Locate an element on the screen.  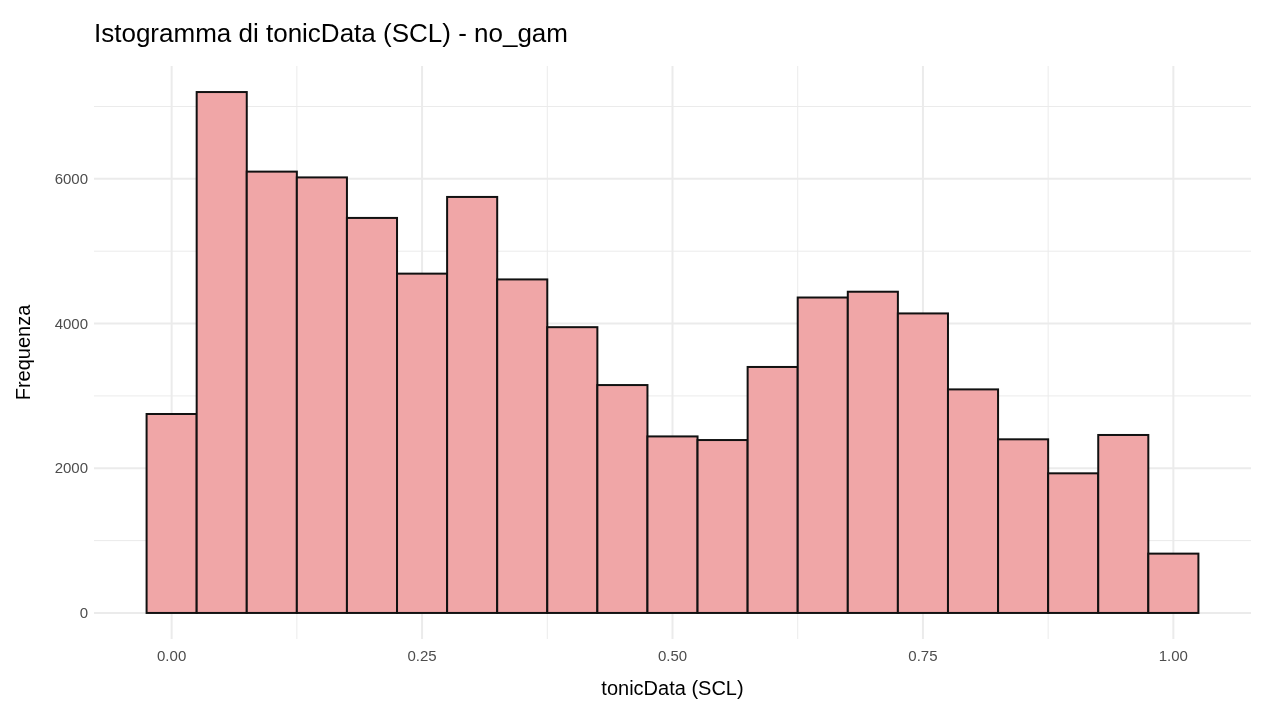
chart-title: Istogramma di tonicData (SCL) - no_gam is located at coordinates (331, 33).